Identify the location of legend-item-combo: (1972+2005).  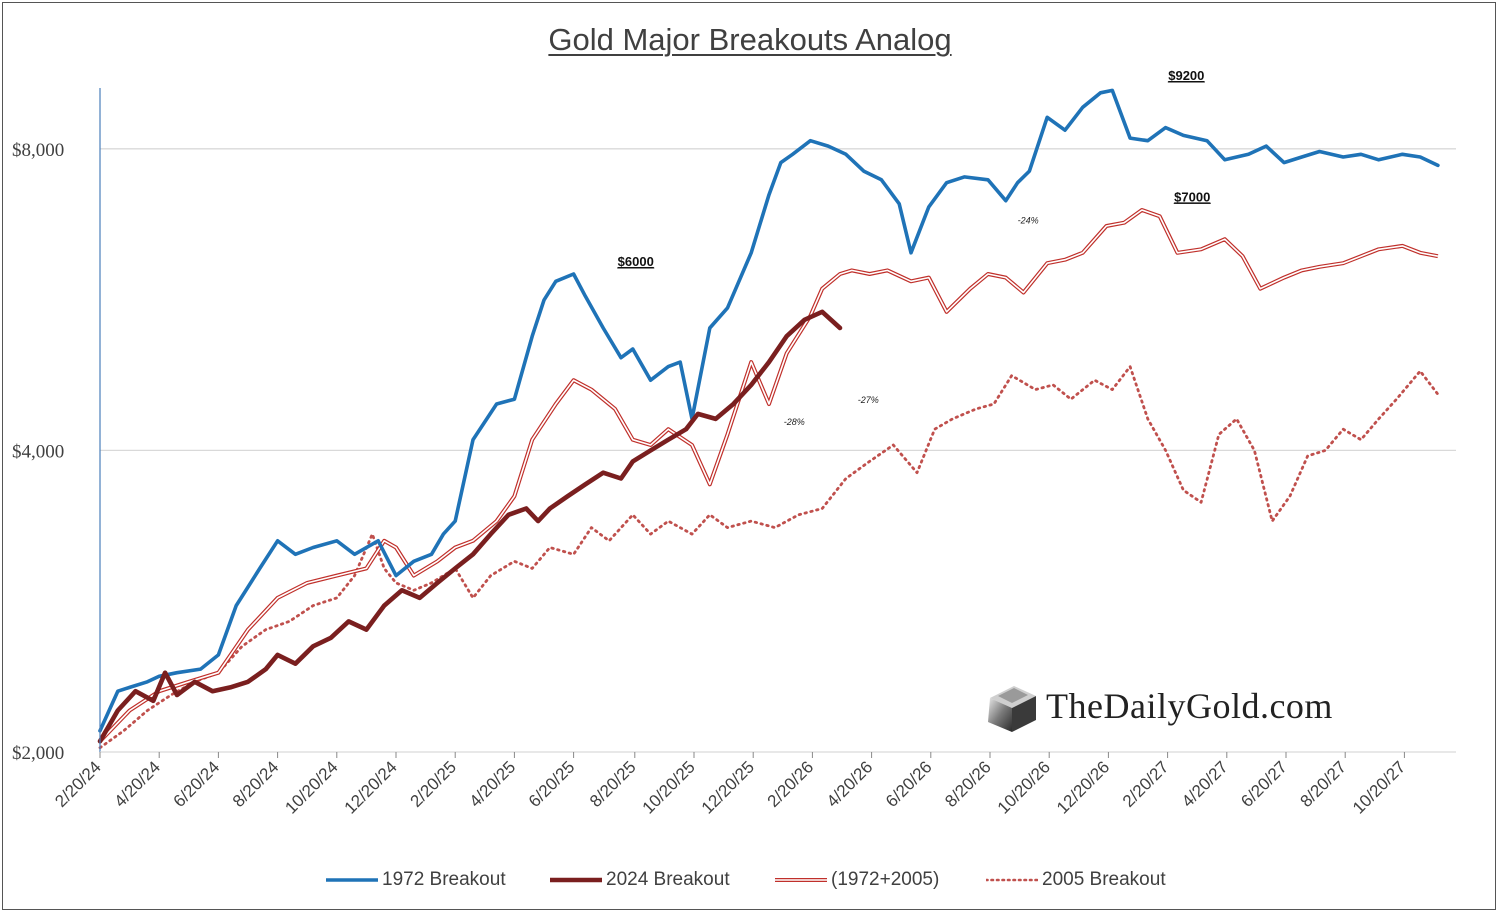
(857, 880).